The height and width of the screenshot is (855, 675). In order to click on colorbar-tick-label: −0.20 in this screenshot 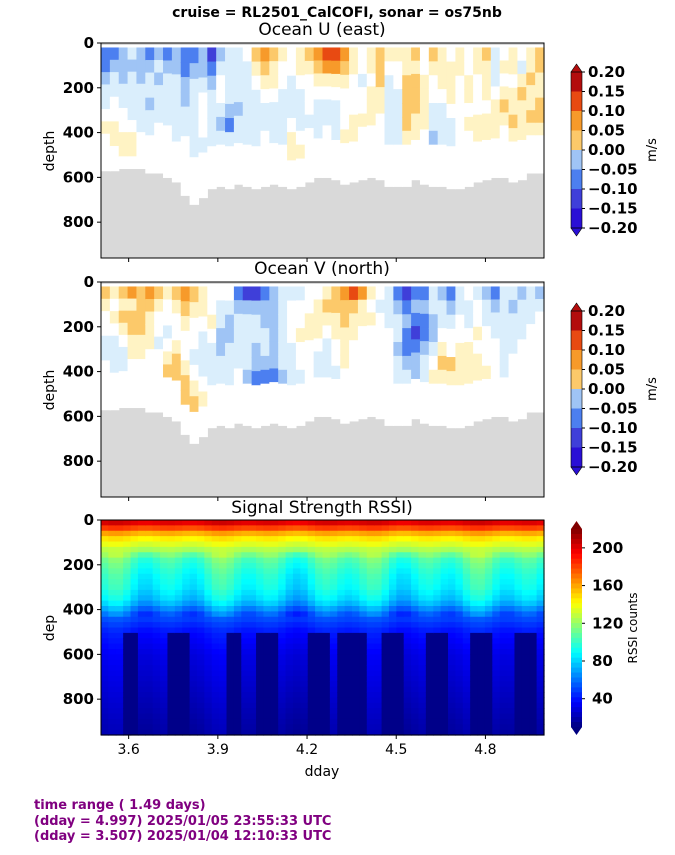, I will do `click(613, 228)`.